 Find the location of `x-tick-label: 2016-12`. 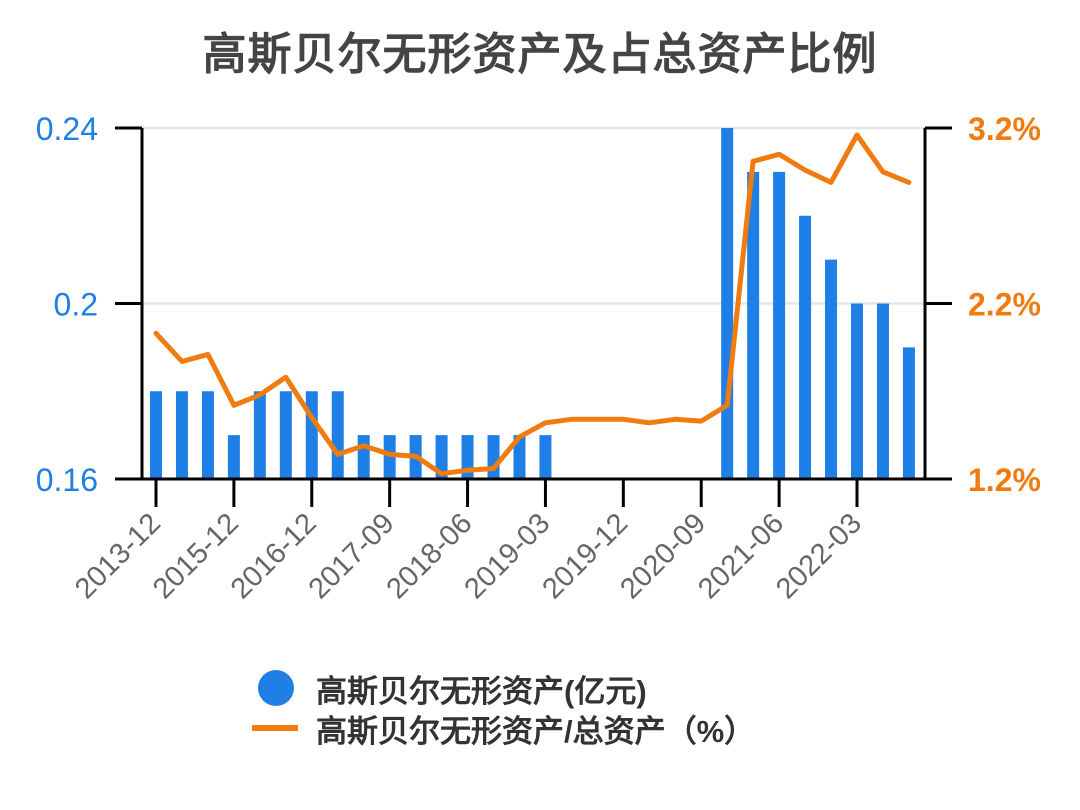

x-tick-label: 2016-12 is located at coordinates (274, 556).